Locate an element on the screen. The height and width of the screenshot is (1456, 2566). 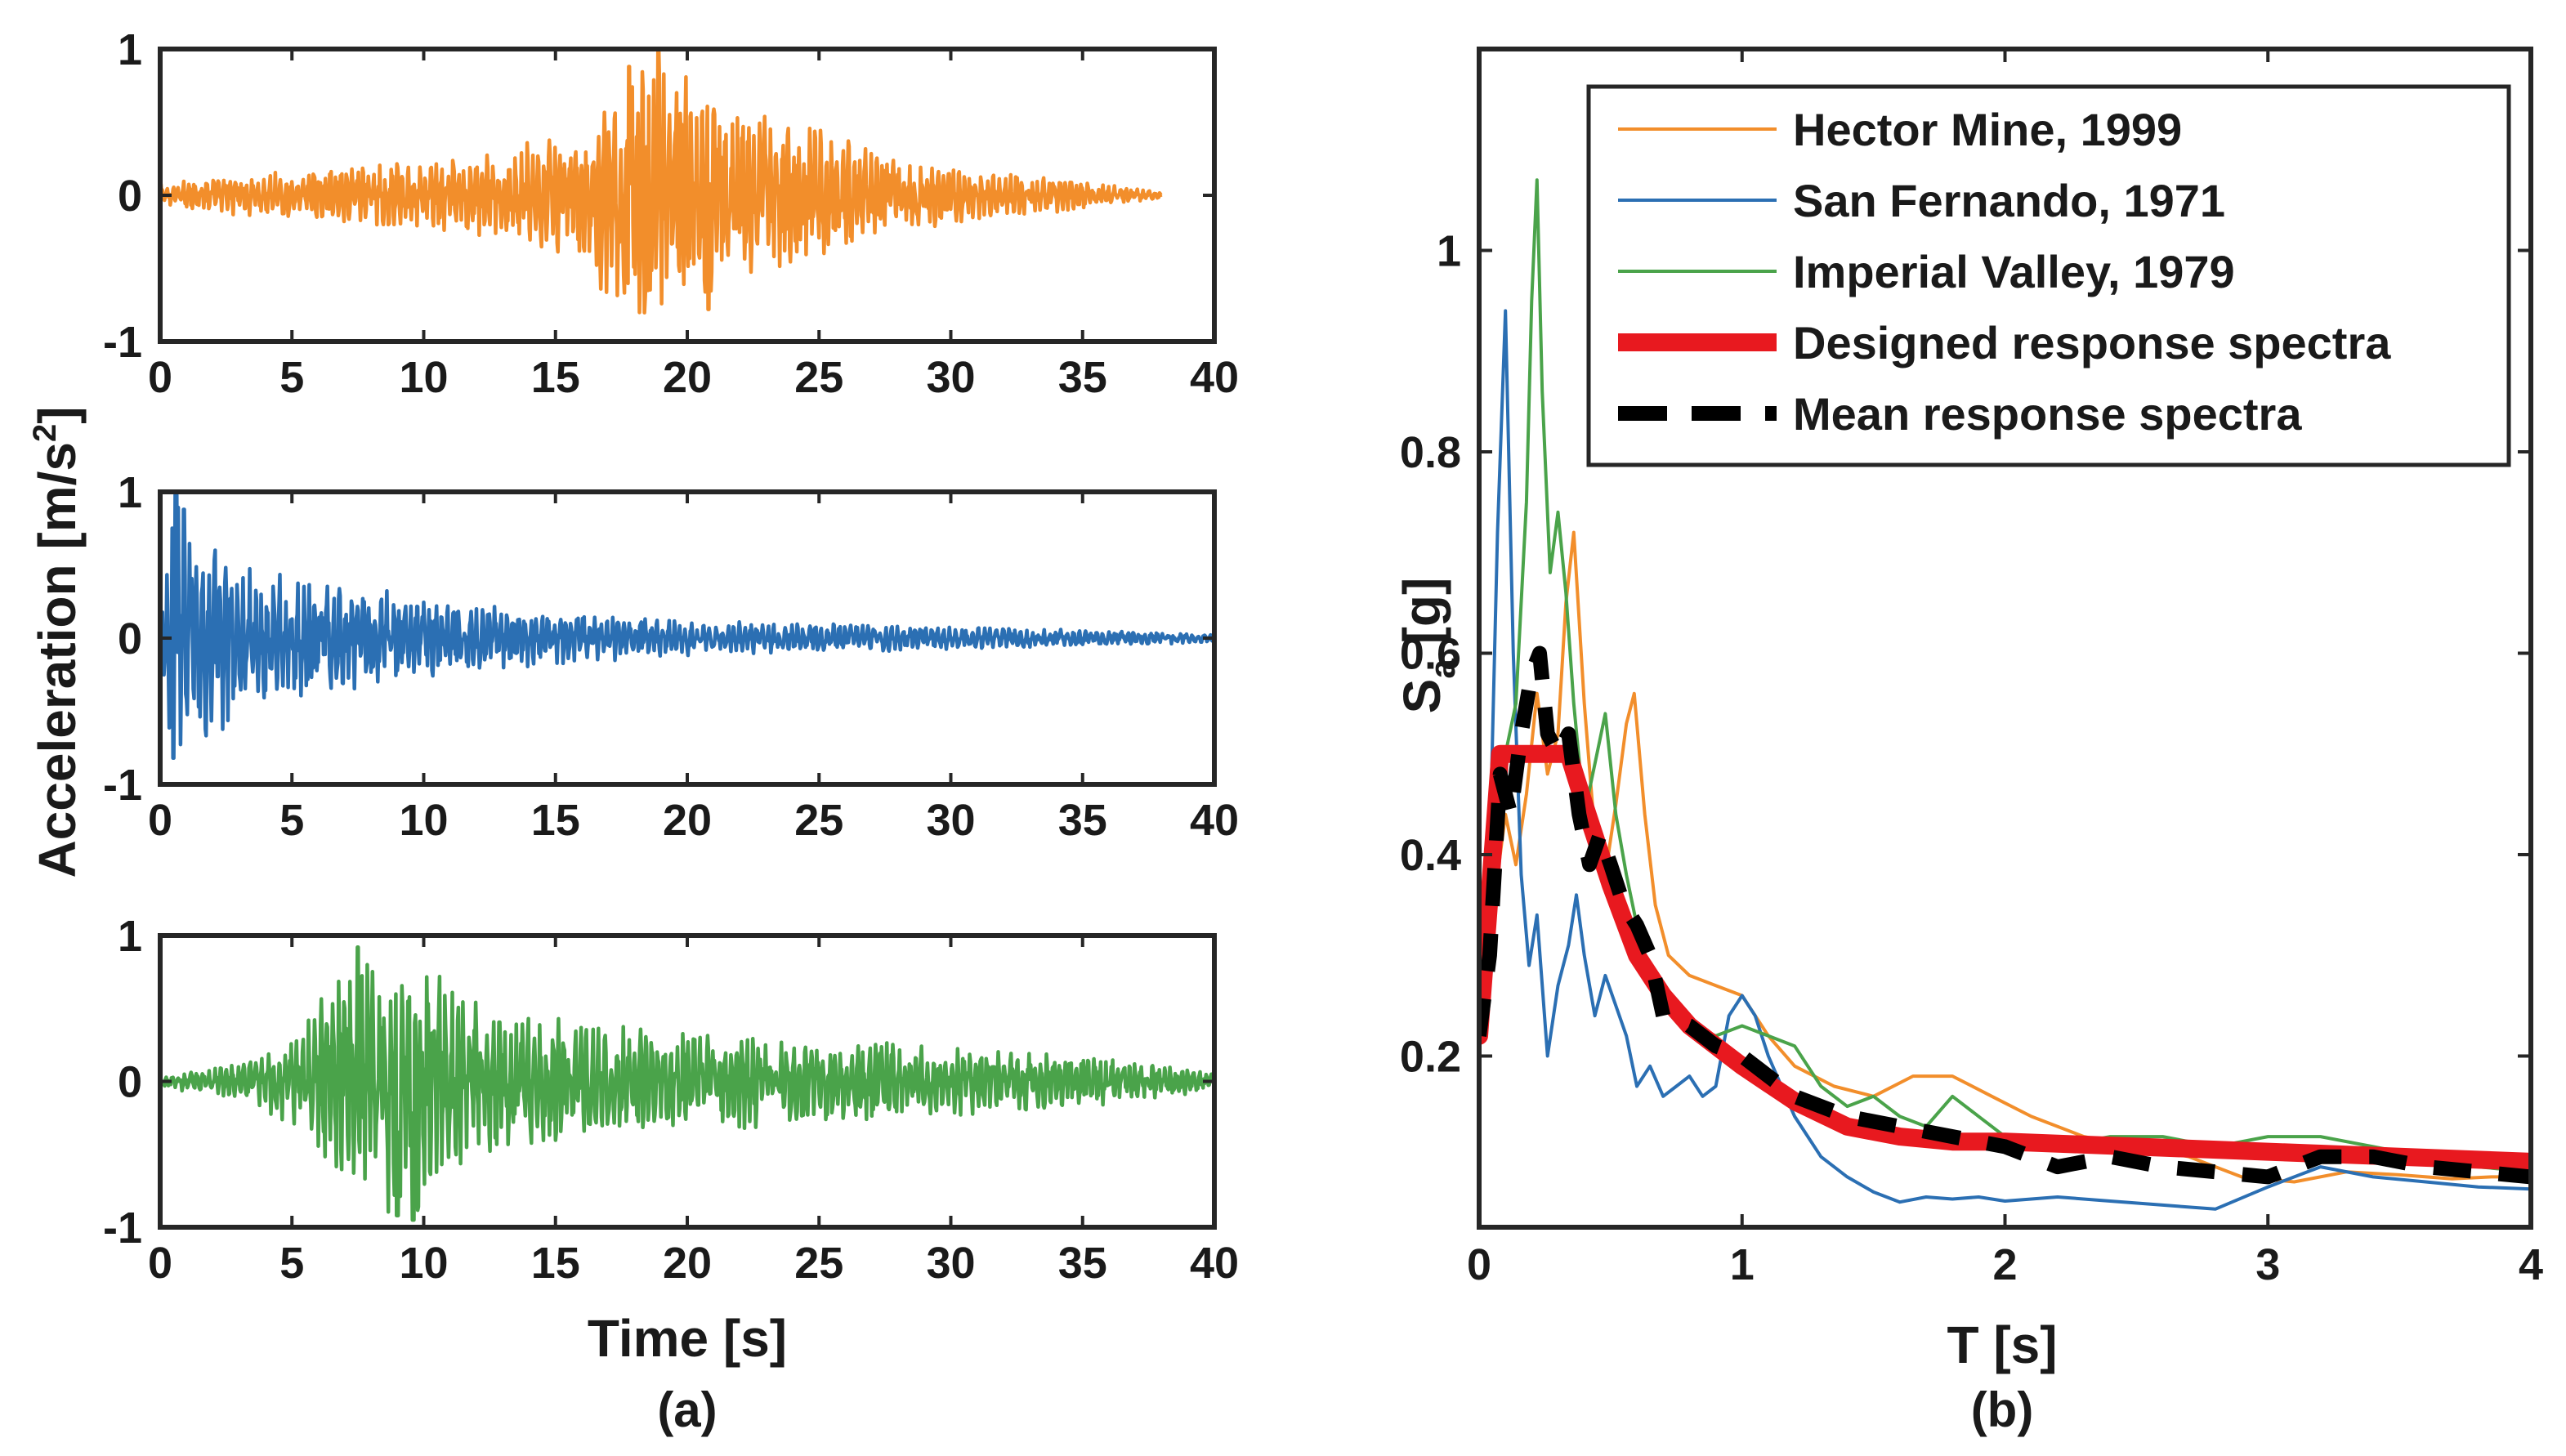
y-tick-label: 0.4 is located at coordinates (1431, 855).